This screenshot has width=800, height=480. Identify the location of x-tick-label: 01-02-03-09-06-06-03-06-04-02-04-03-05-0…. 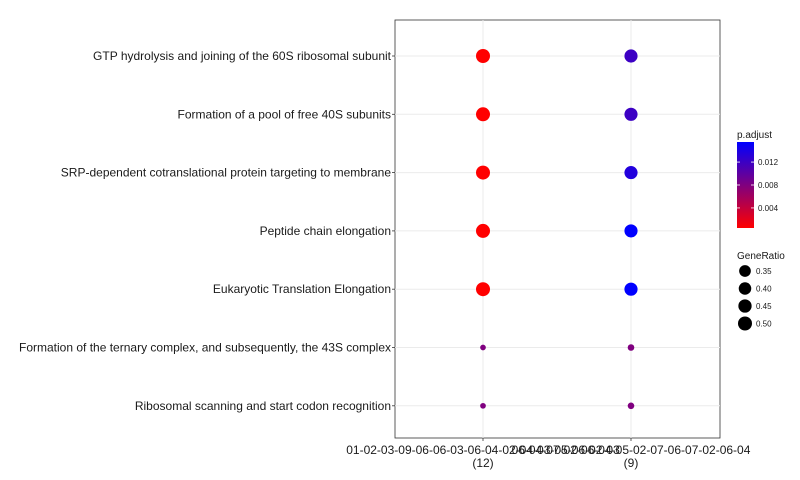
(483, 450).